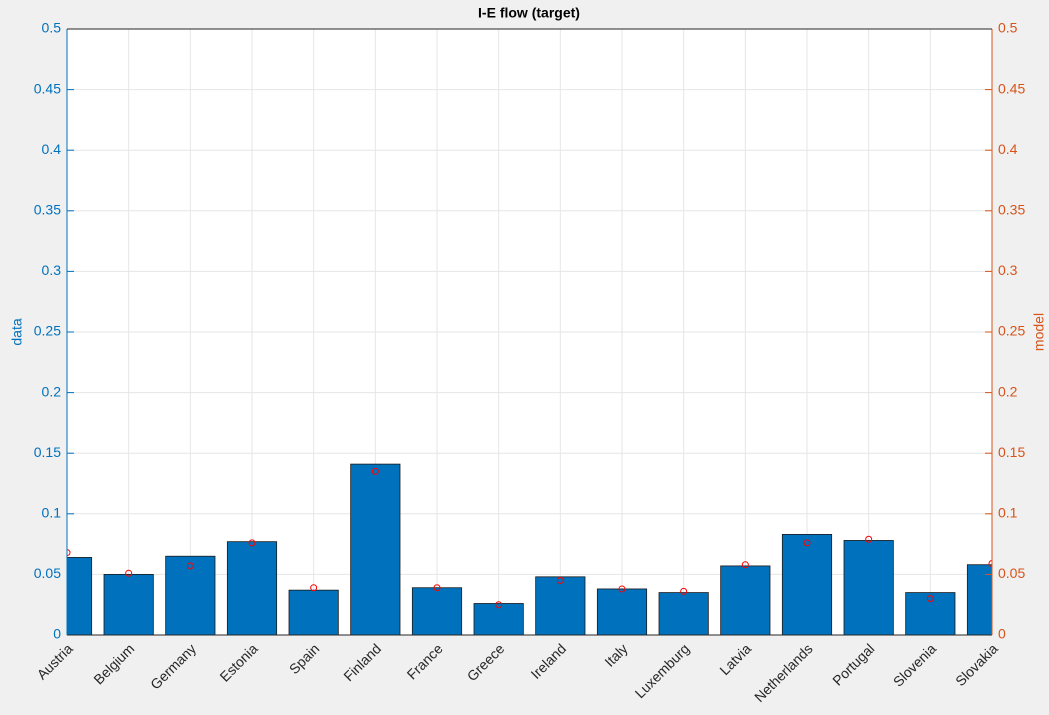  What do you see at coordinates (52, 391) in the screenshot?
I see `y-tick-label: 0.2` at bounding box center [52, 391].